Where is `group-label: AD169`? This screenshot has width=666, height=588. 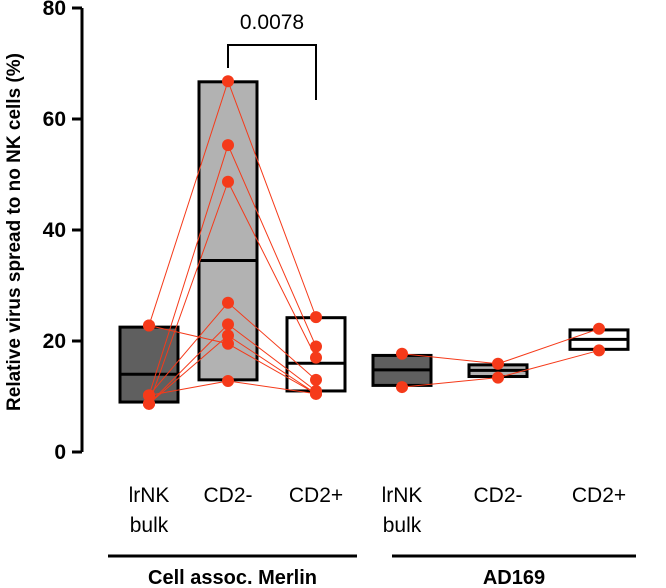
group-label: AD169 is located at coordinates (514, 577).